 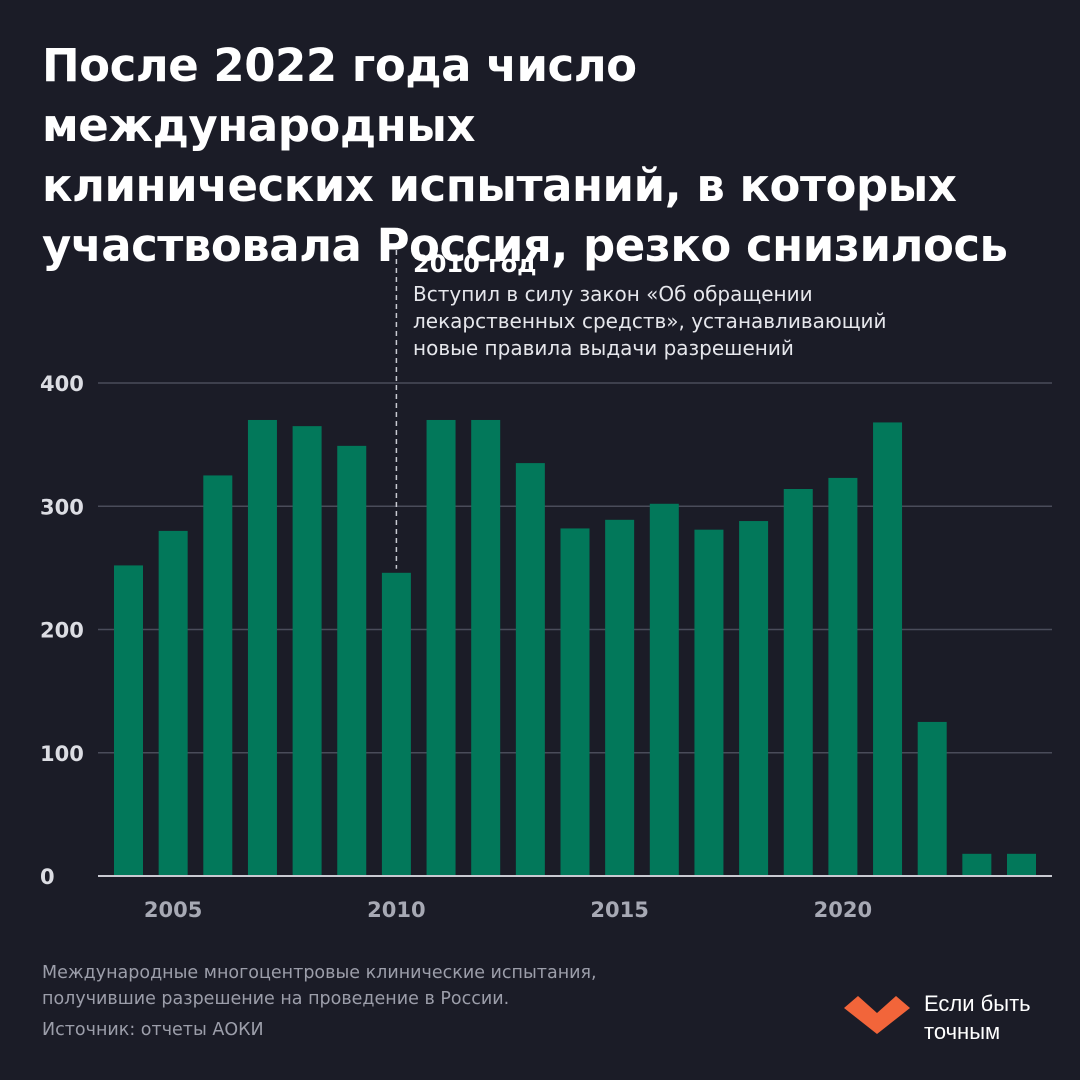 What do you see at coordinates (475, 264) in the screenshot?
I see `annotation-title: 2010 год` at bounding box center [475, 264].